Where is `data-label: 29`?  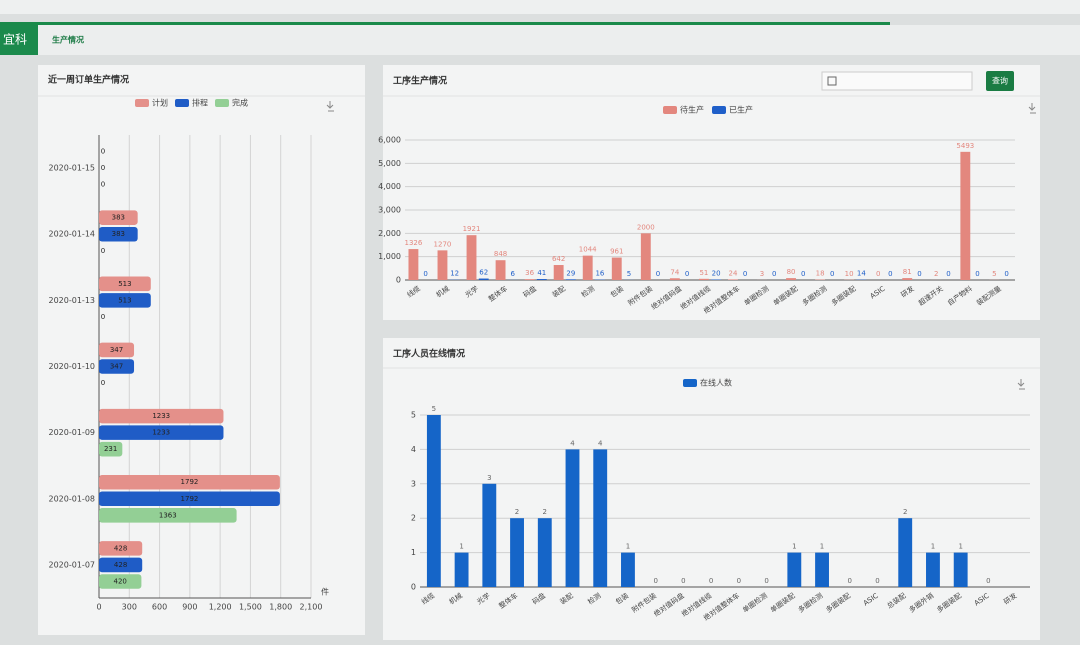 data-label: 29 is located at coordinates (570, 273).